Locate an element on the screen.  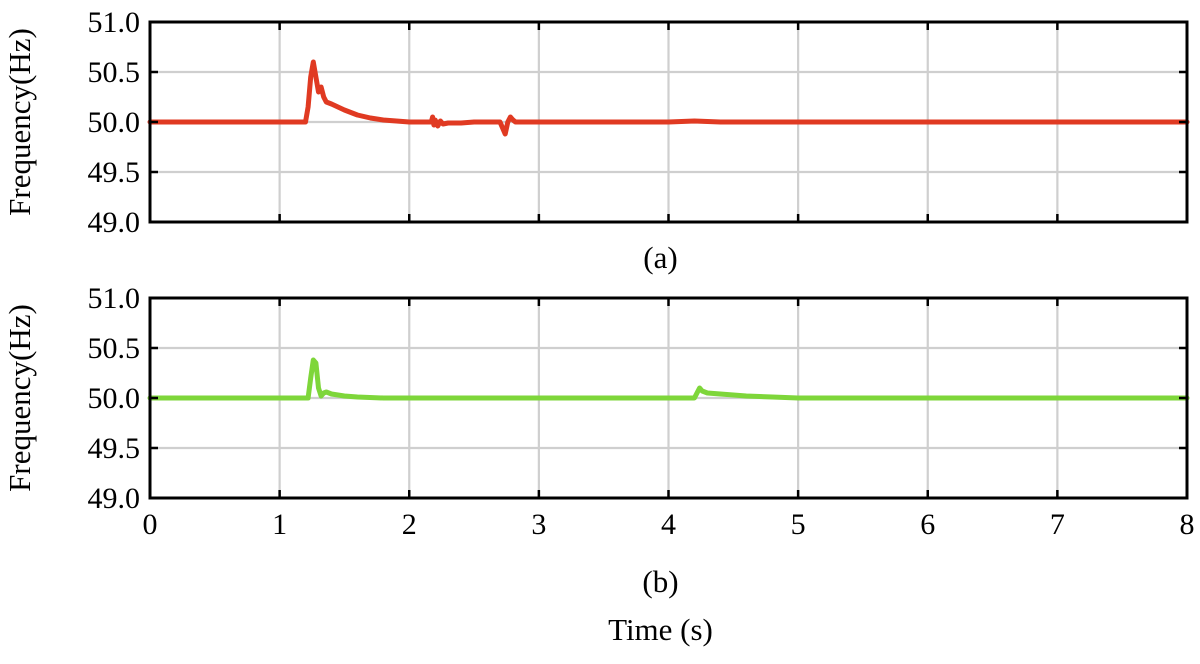
series-a is located at coordinates (668, 98).